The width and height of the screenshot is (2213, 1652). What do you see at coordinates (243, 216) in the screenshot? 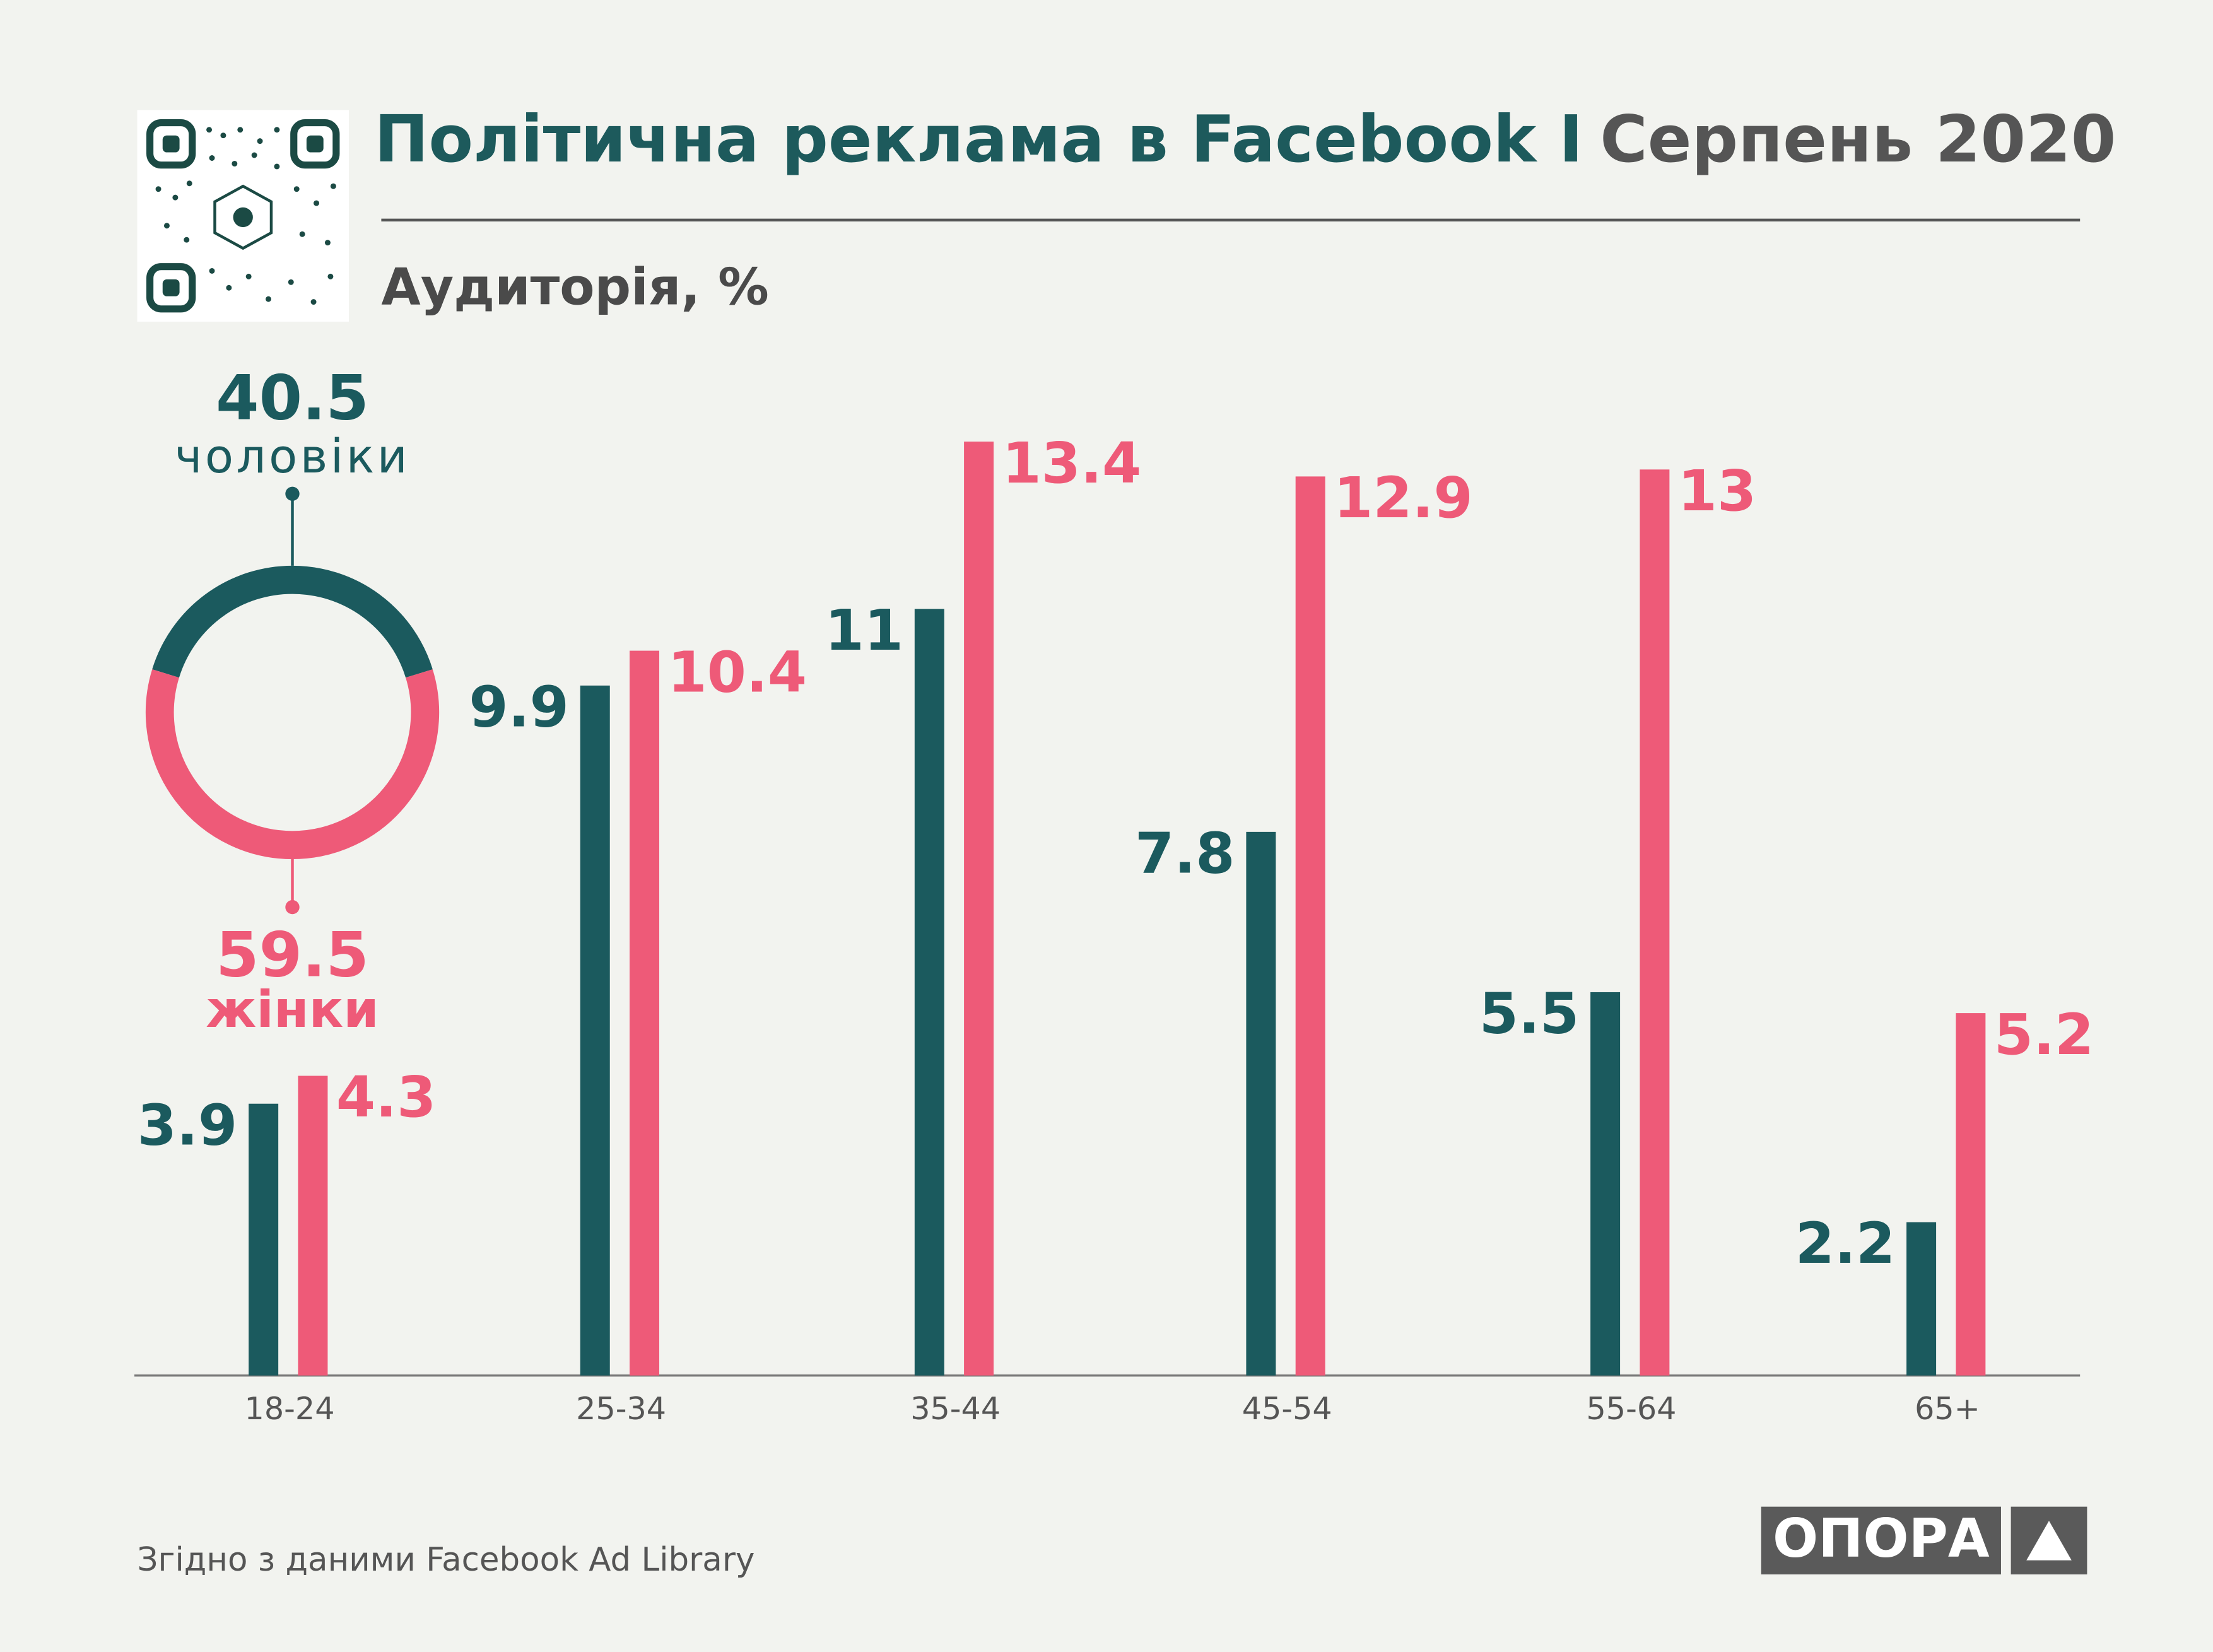
I see `qr-code` at bounding box center [243, 216].